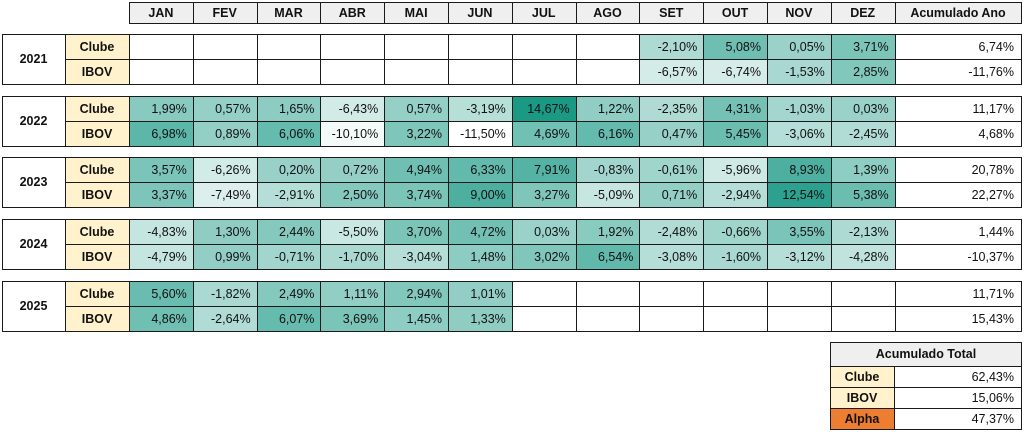 The image size is (1024, 434). Describe the element at coordinates (543, 256) in the screenshot. I see `value-cell-2024-ibov-jul: 3,02%` at that location.